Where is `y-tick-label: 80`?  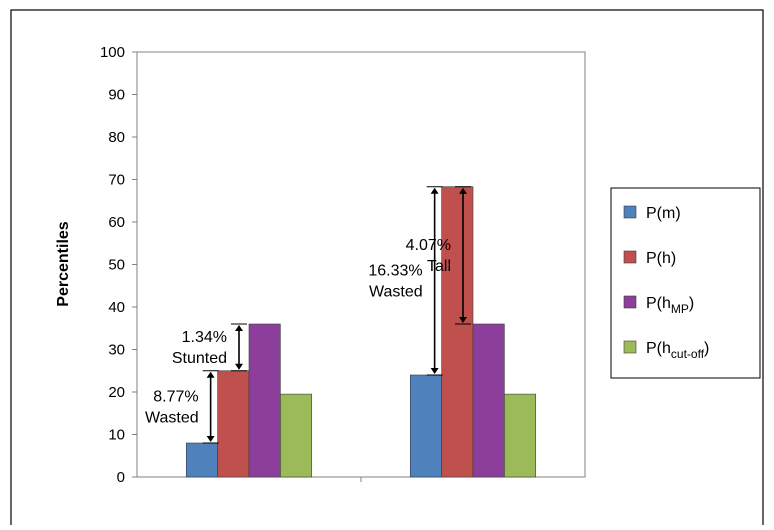 y-tick-label: 80 is located at coordinates (116, 137).